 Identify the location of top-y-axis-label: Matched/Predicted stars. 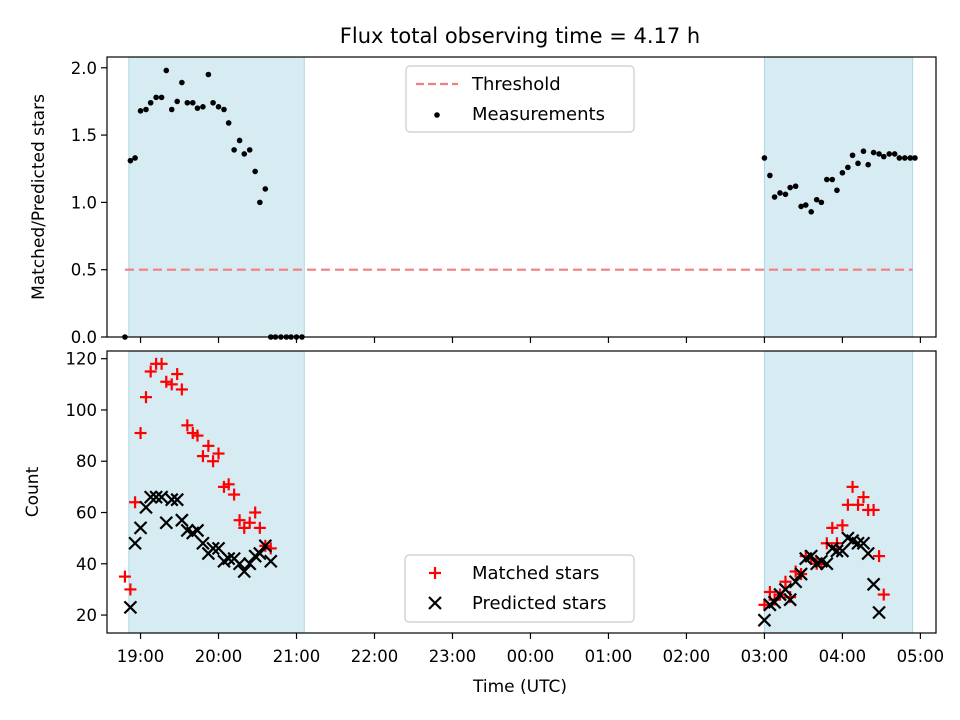
(39, 197).